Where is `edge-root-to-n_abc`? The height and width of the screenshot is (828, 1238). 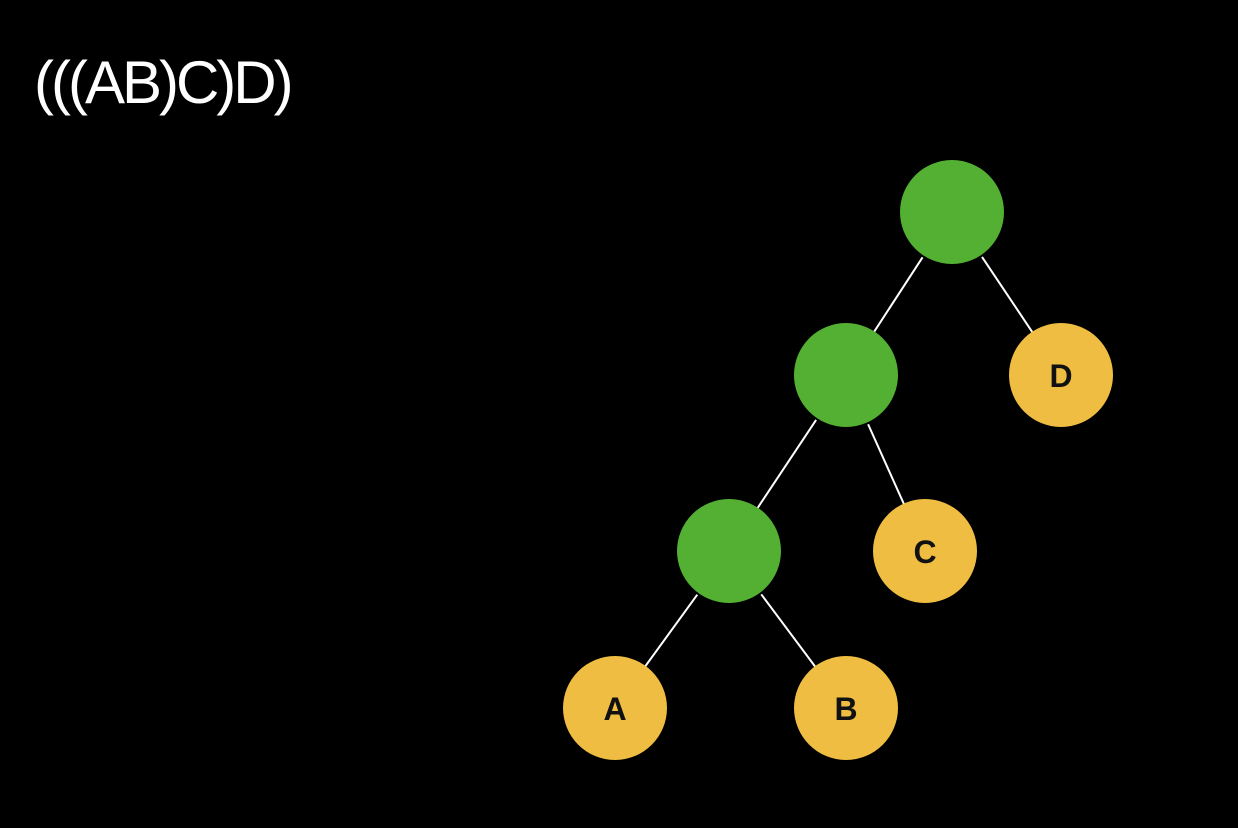 edge-root-to-n_abc is located at coordinates (894, 300).